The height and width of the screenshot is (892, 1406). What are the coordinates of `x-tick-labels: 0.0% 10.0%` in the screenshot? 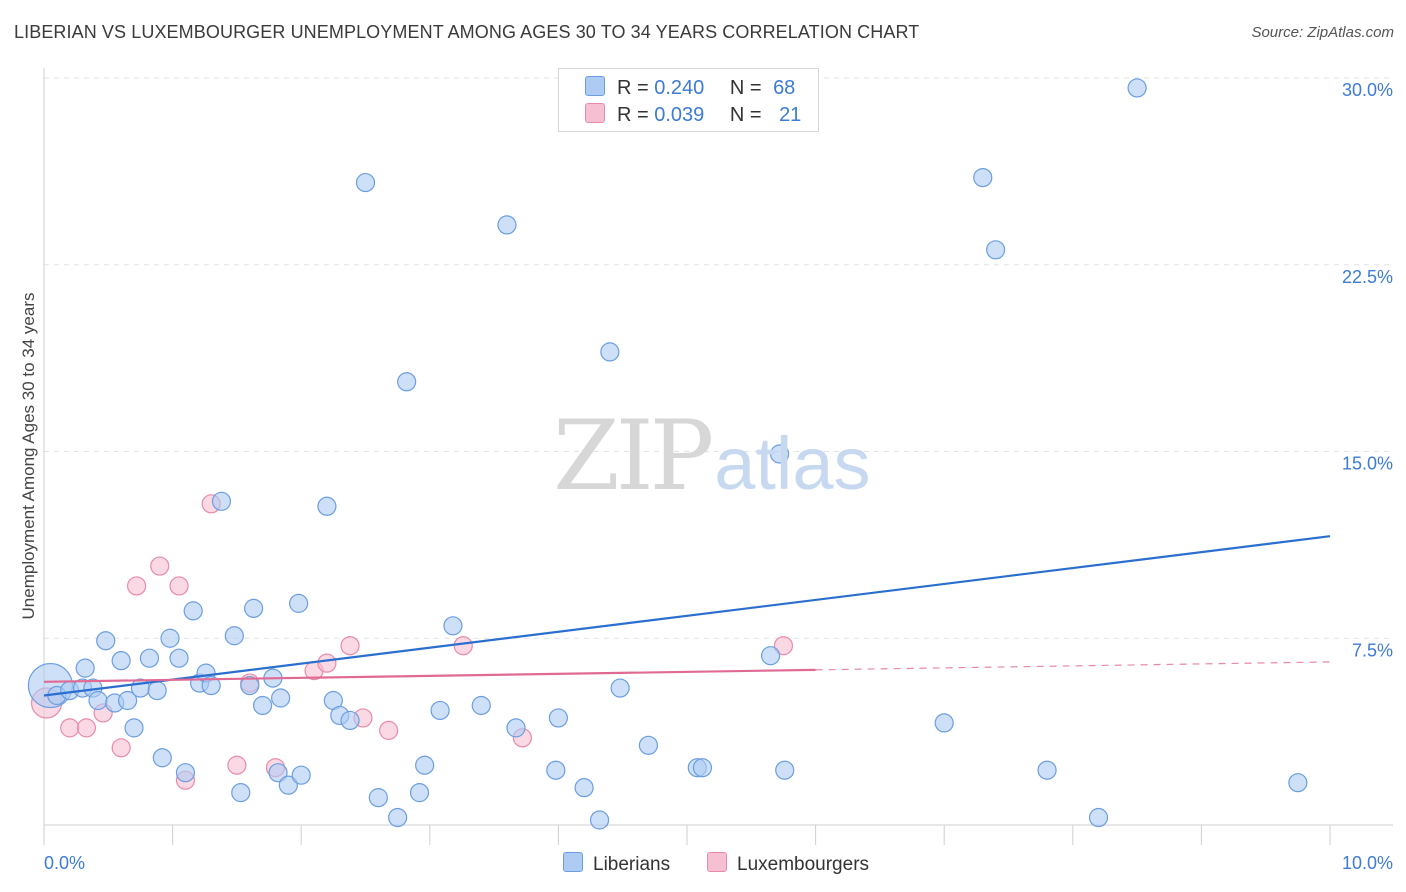 It's located at (718, 863).